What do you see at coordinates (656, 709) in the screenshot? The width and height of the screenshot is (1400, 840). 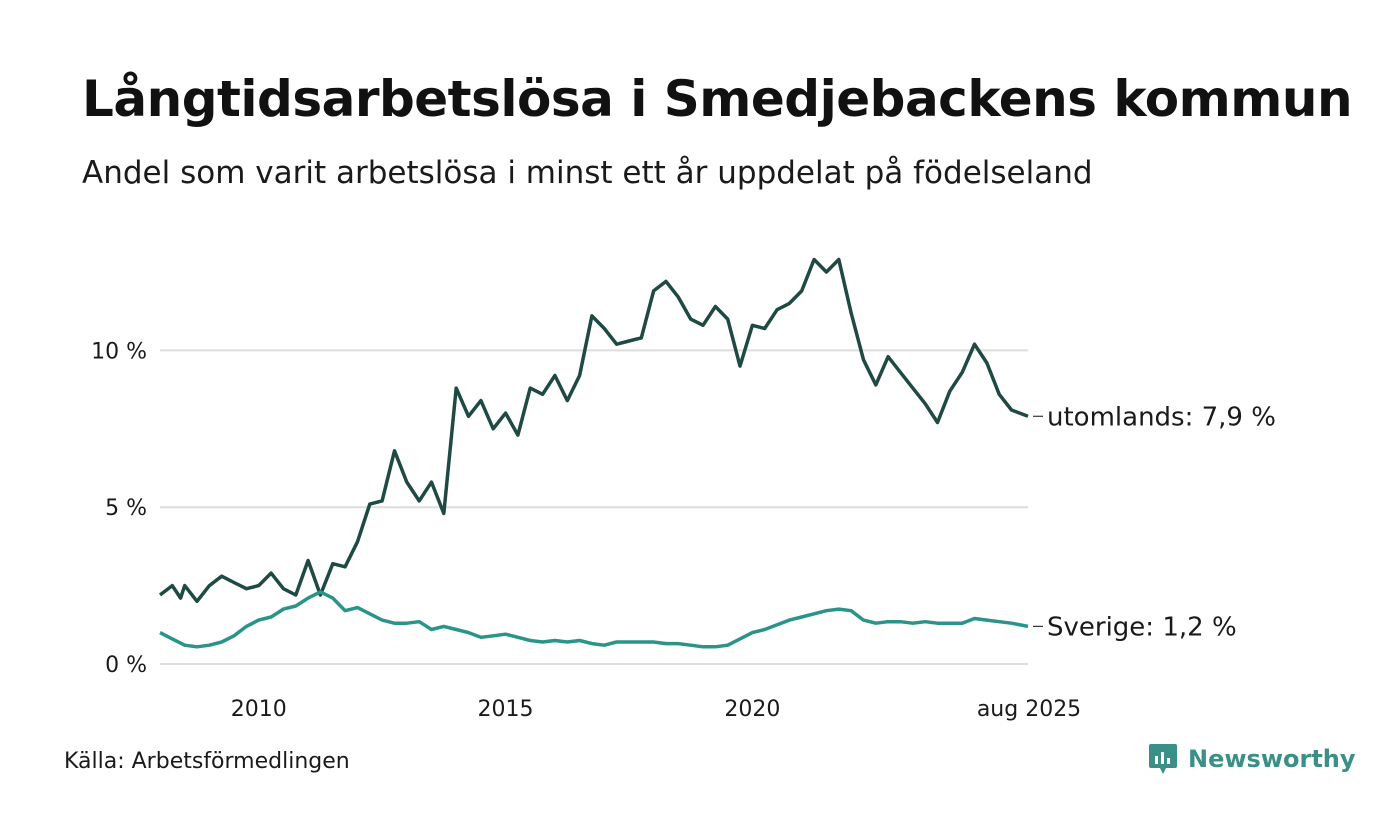 I see `x-axis: 2010 2015 2020 aug 2025` at bounding box center [656, 709].